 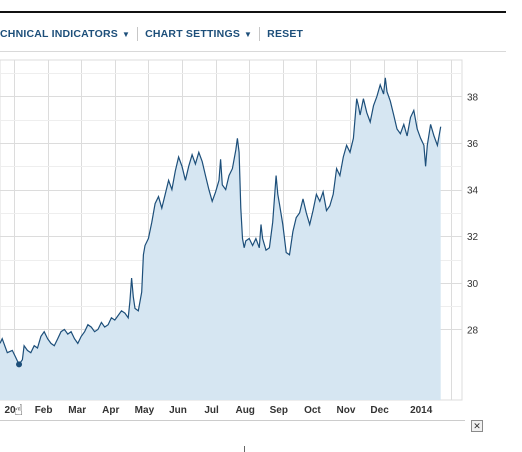 I want to click on reset-label: RESET, so click(x=285, y=34).